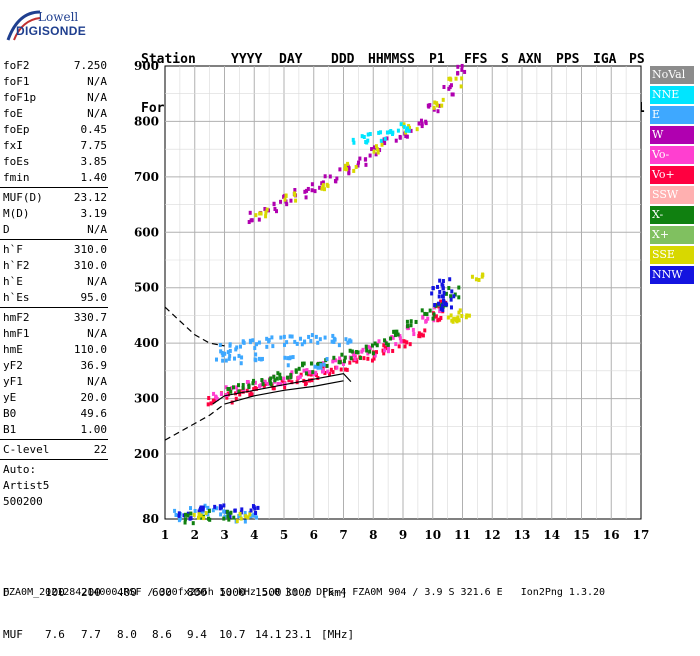  What do you see at coordinates (10, 397) in the screenshot?
I see `param-label: yE` at bounding box center [10, 397].